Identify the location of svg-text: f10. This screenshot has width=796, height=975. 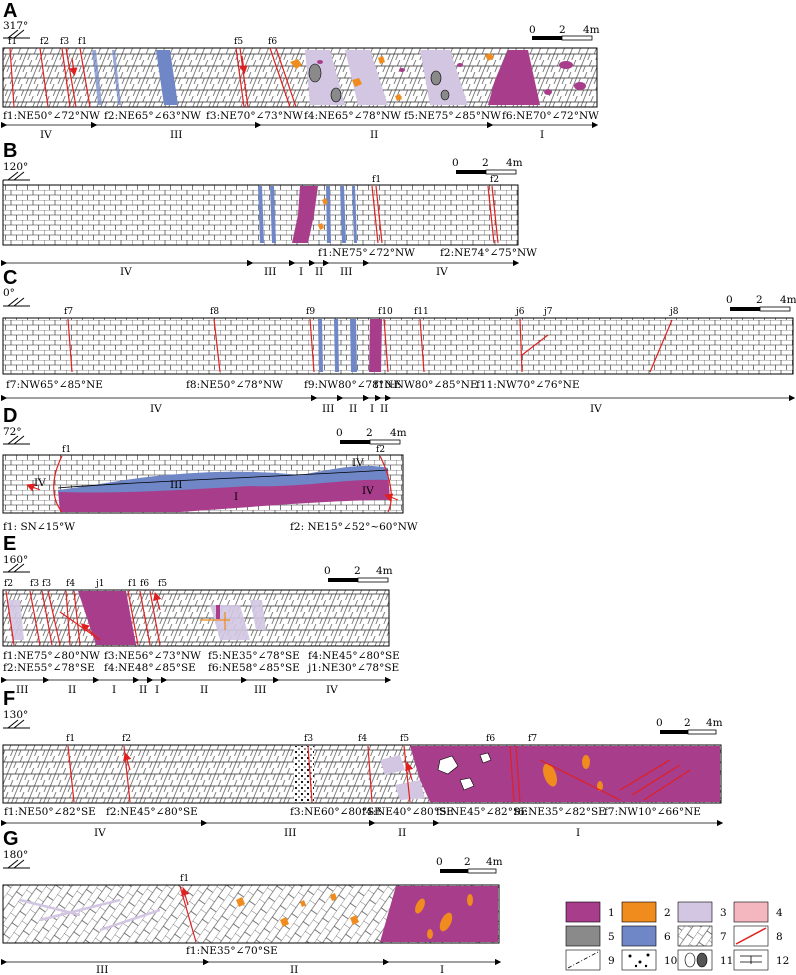
(385, 312).